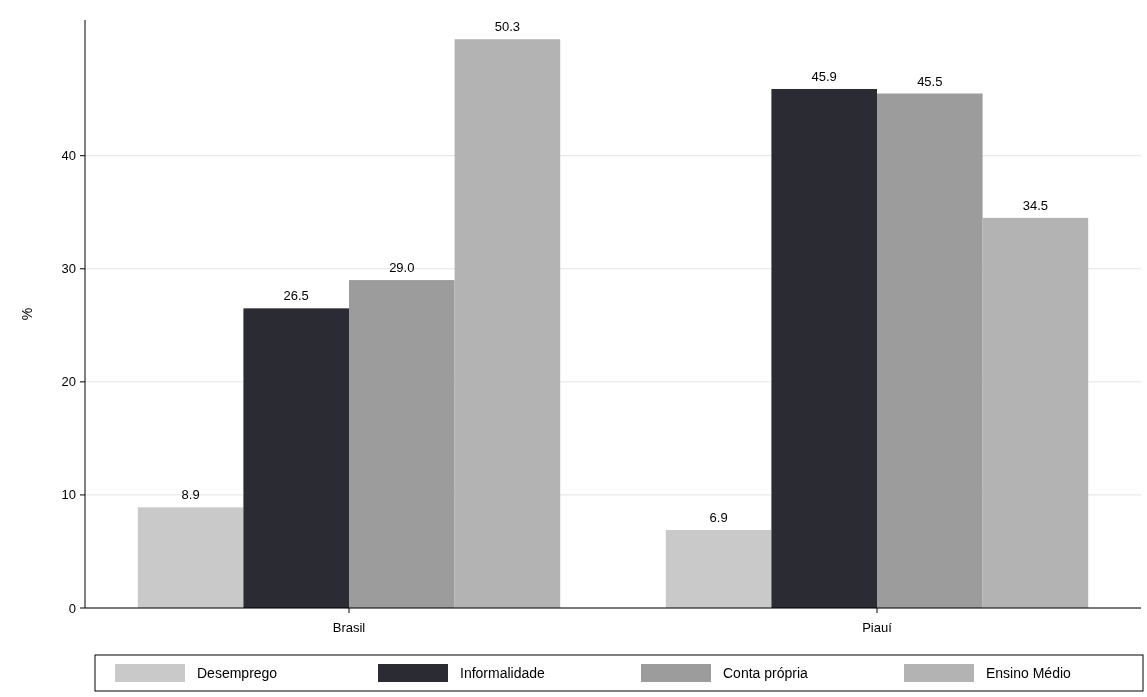  What do you see at coordinates (402, 268) in the screenshot?
I see `data-label: 29.0` at bounding box center [402, 268].